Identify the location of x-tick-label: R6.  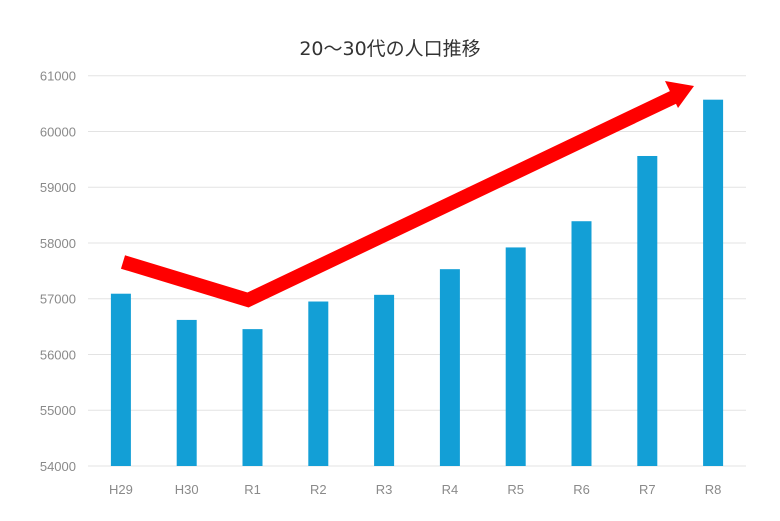
(581, 489).